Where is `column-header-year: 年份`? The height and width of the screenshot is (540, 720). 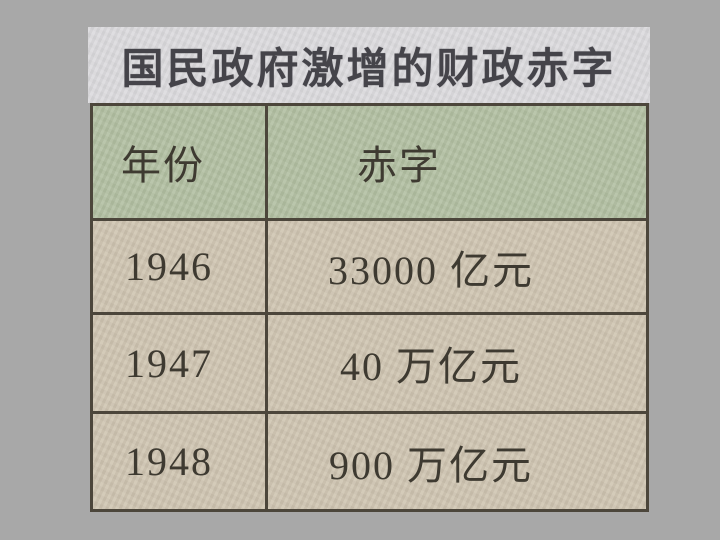
column-header-year: 年份 is located at coordinates (180, 162).